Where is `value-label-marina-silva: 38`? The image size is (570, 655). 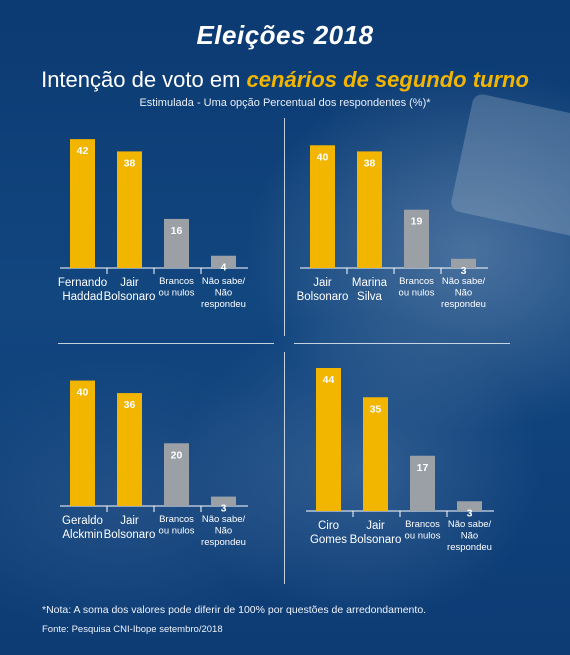
value-label-marina-silva: 38 is located at coordinates (370, 163).